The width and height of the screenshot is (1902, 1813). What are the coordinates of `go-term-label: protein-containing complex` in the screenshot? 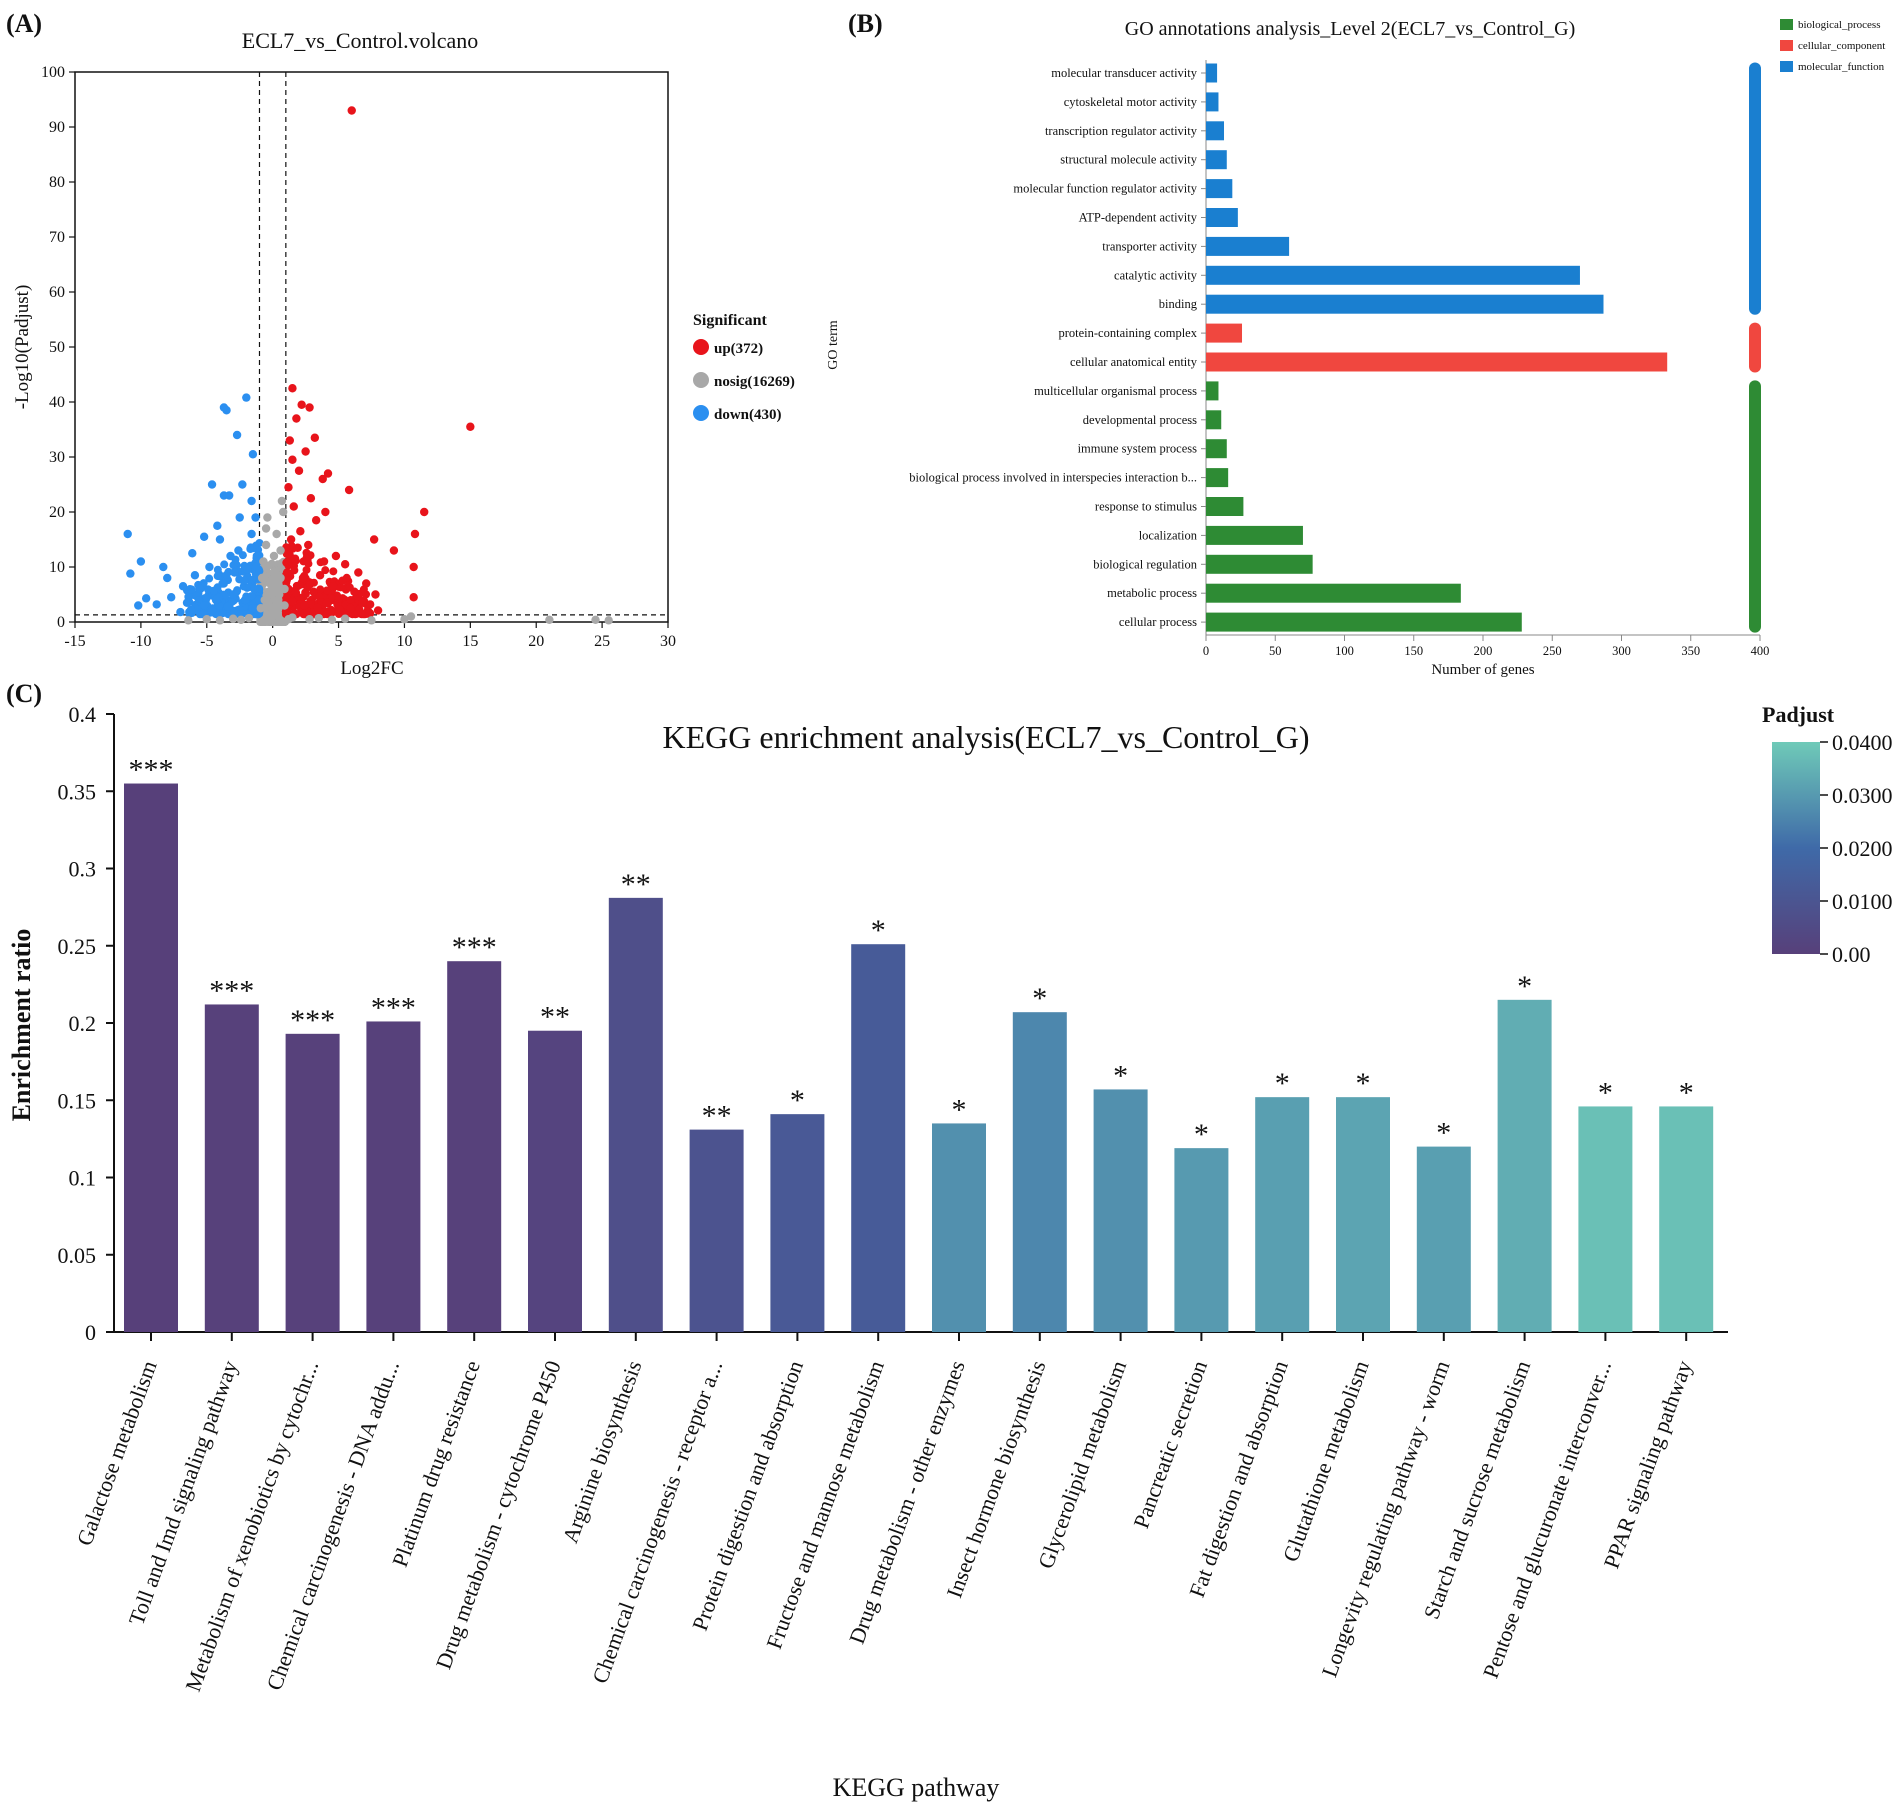 It's located at (1127, 333).